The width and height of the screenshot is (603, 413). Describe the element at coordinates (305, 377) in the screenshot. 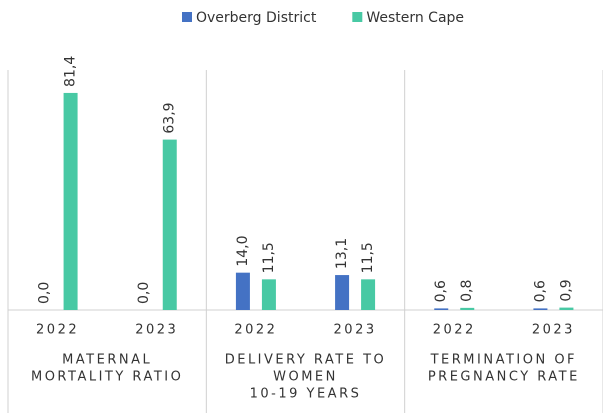

I see `group-label: WOMEN` at that location.